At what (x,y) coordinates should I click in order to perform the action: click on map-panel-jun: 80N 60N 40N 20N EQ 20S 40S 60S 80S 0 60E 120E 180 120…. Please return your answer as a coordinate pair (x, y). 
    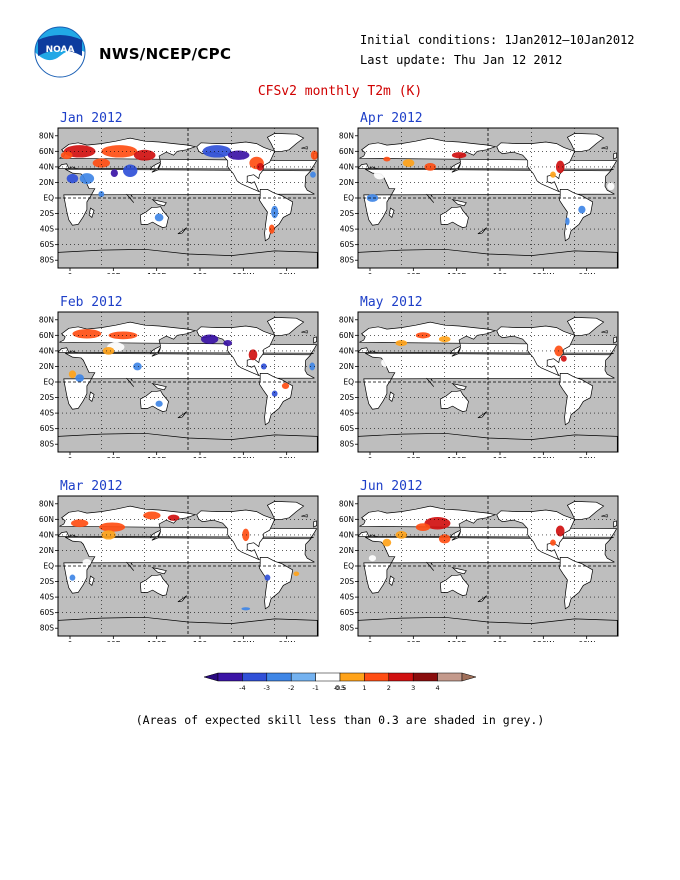
    Looking at the image, I should click on (483, 568).